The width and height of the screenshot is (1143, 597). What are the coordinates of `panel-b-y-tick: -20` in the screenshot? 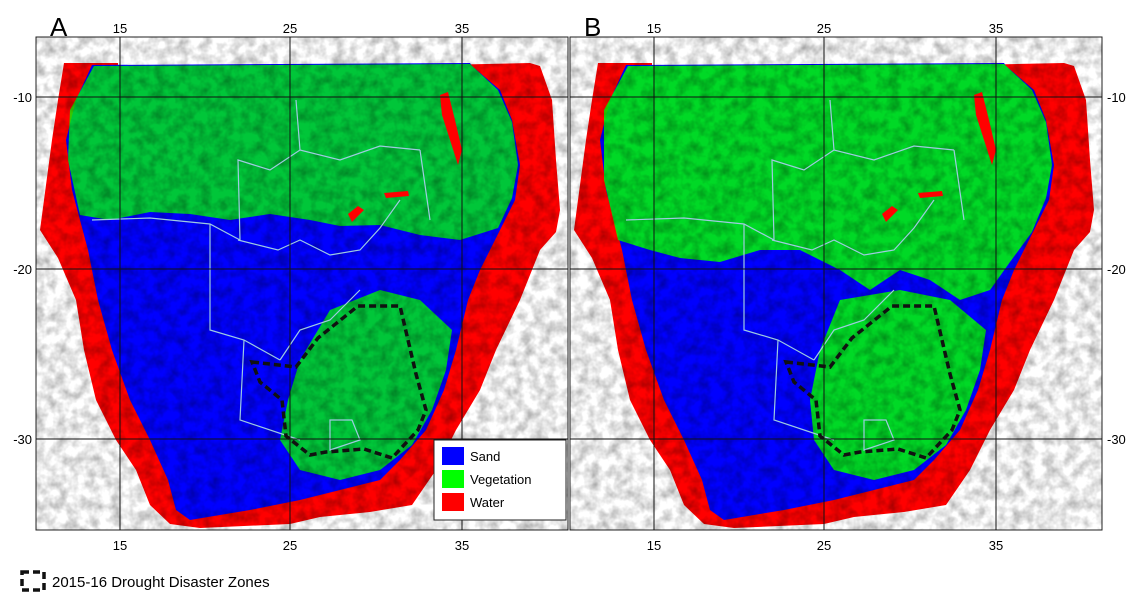 It's located at (1116, 269).